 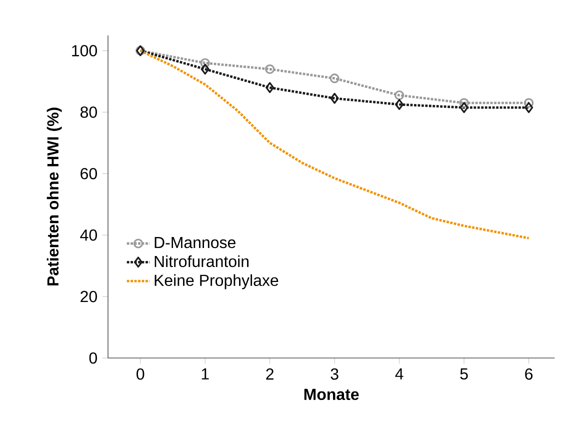 What do you see at coordinates (399, 374) in the screenshot?
I see `x-tick-label: 4` at bounding box center [399, 374].